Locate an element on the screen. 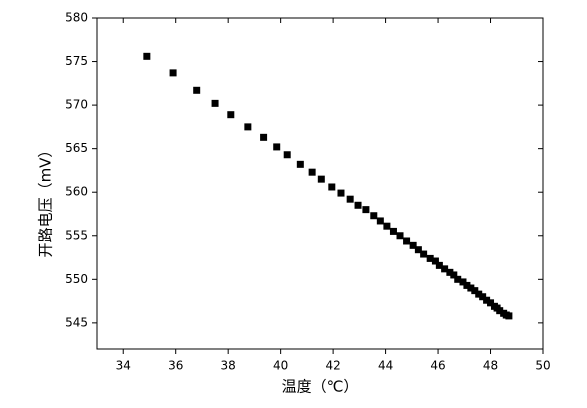  y-tick-label: 545 is located at coordinates (76, 322).